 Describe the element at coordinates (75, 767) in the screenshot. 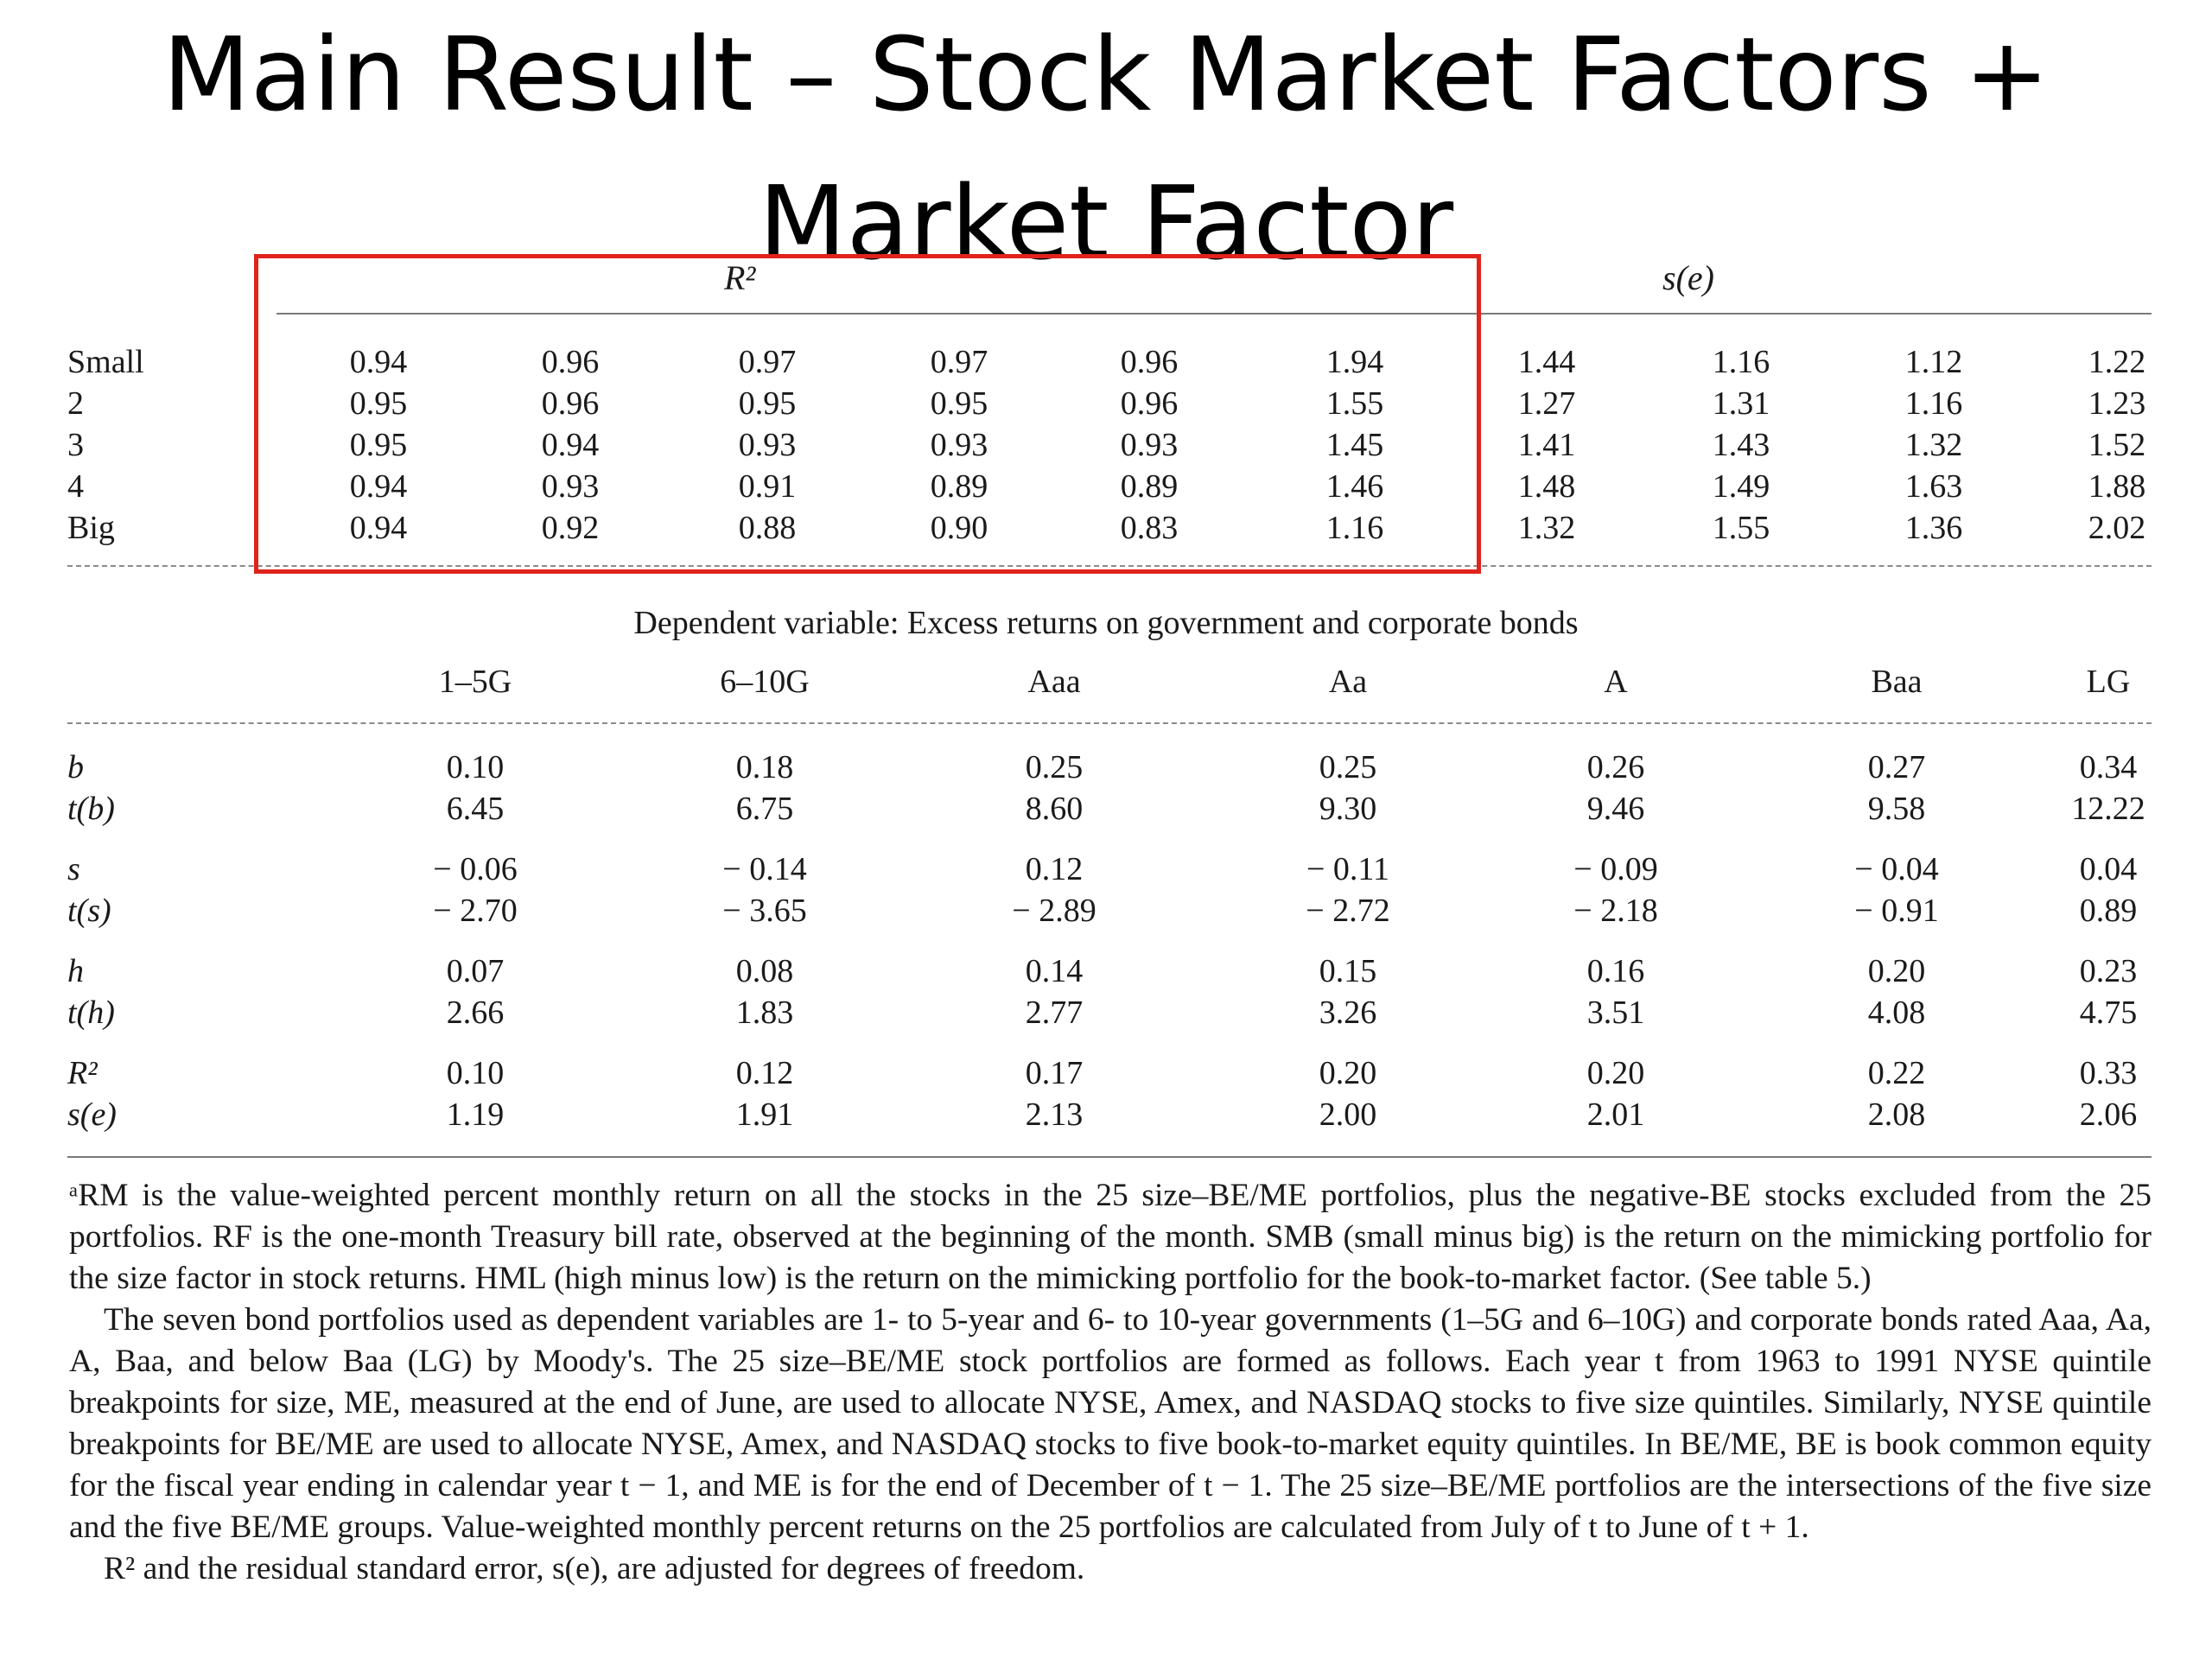

I see `row-label: b` at that location.